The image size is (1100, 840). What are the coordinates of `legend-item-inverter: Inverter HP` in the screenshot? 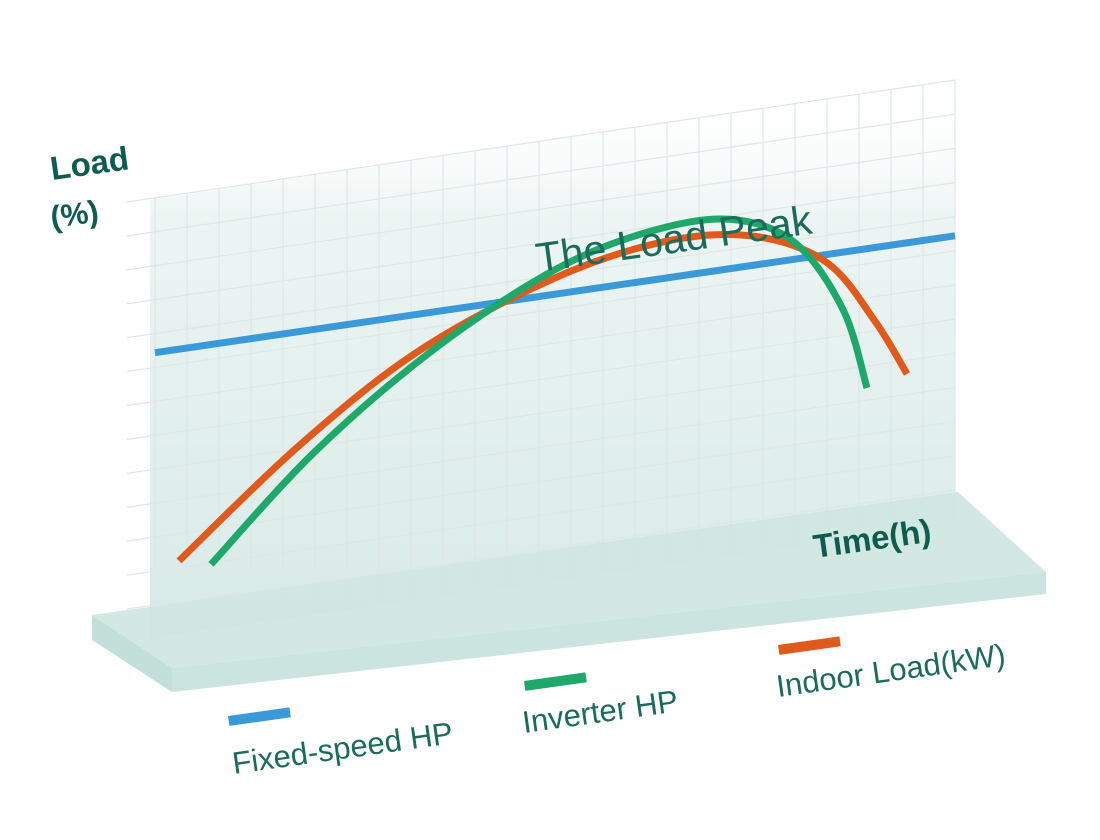 It's located at (600, 706).